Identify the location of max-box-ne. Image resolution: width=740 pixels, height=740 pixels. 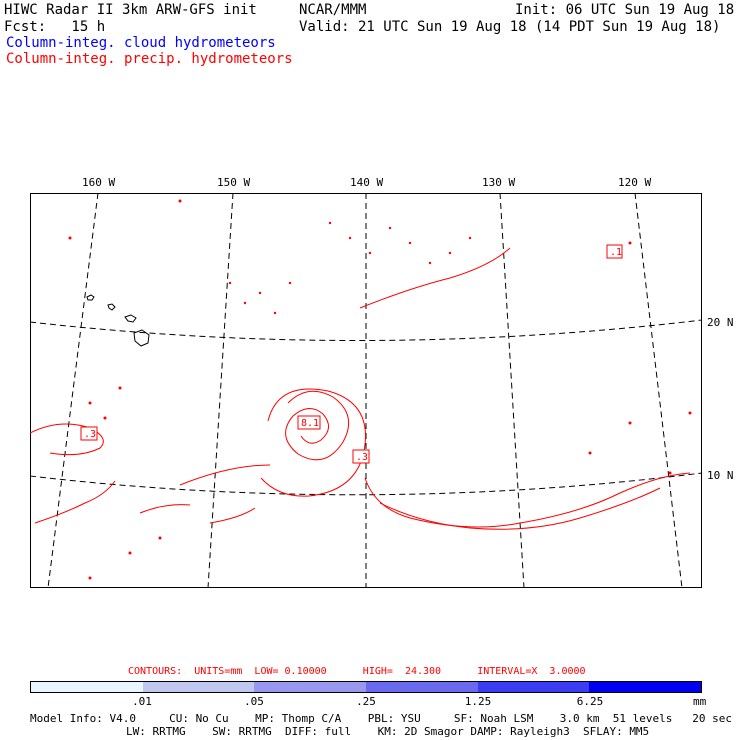
(614, 251).